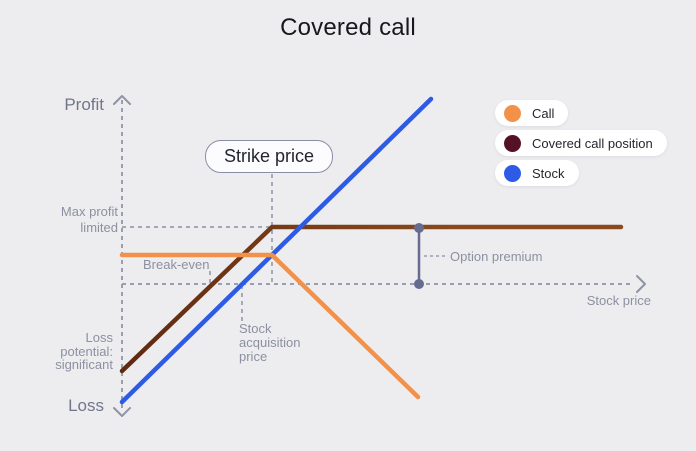 This screenshot has width=696, height=451. What do you see at coordinates (86, 405) in the screenshot?
I see `y-axis-loss-label: Loss` at bounding box center [86, 405].